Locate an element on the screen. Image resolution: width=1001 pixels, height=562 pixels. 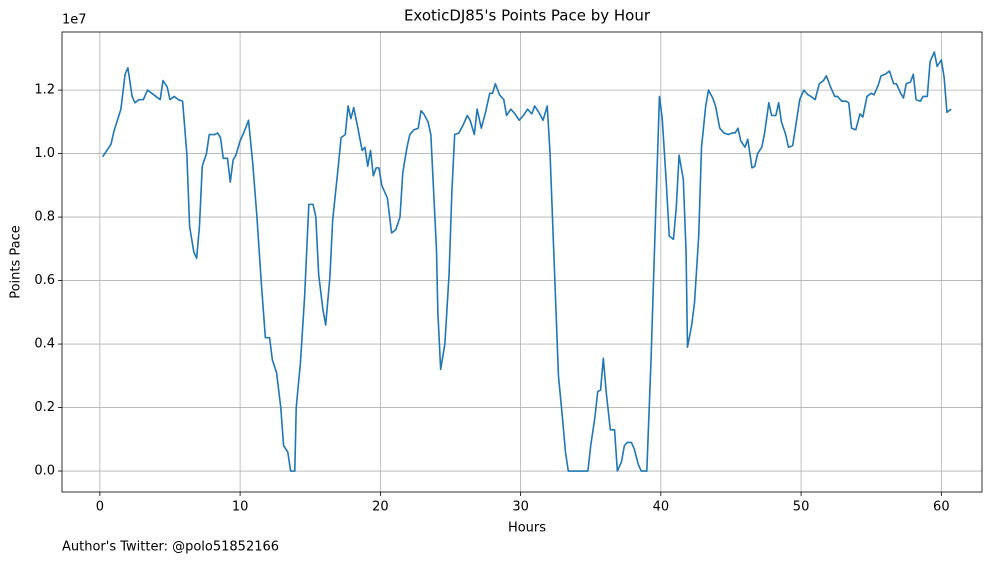
chart-title: ExoticDJ85's Points Pace by Hour is located at coordinates (527, 16).